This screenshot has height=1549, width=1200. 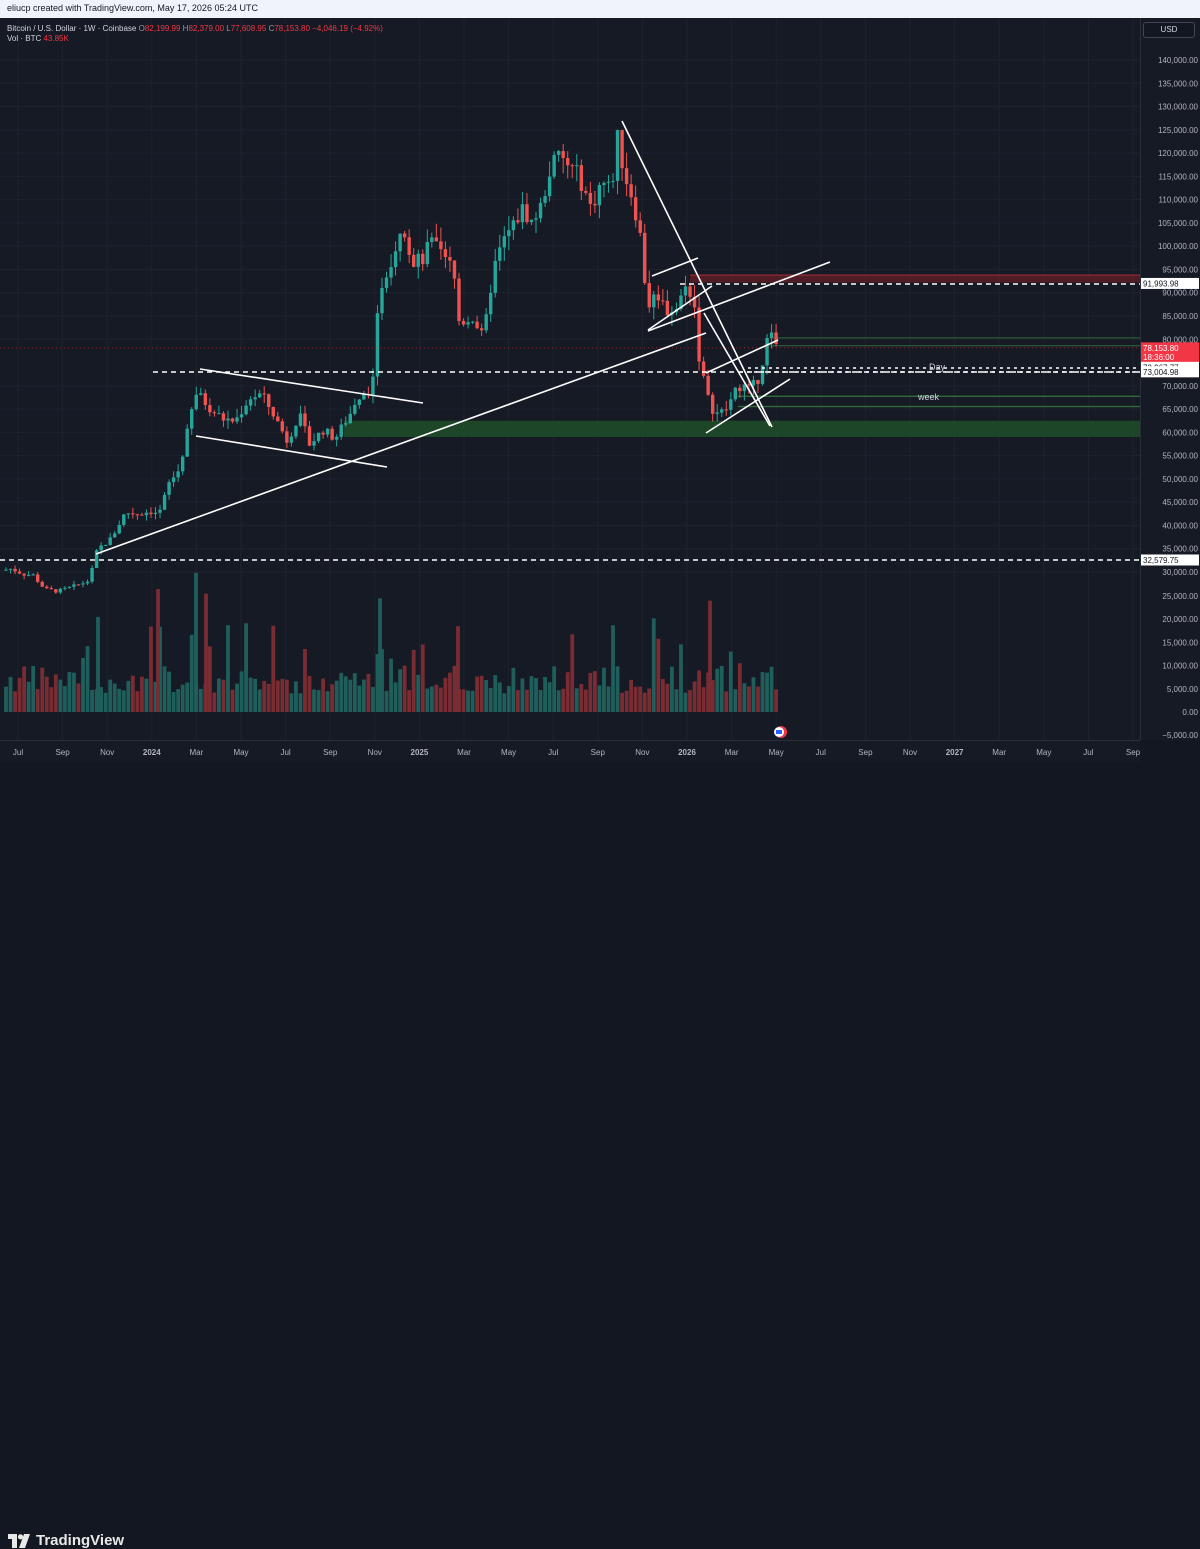 I want to click on bear-flag-upper, so click(x=675, y=267).